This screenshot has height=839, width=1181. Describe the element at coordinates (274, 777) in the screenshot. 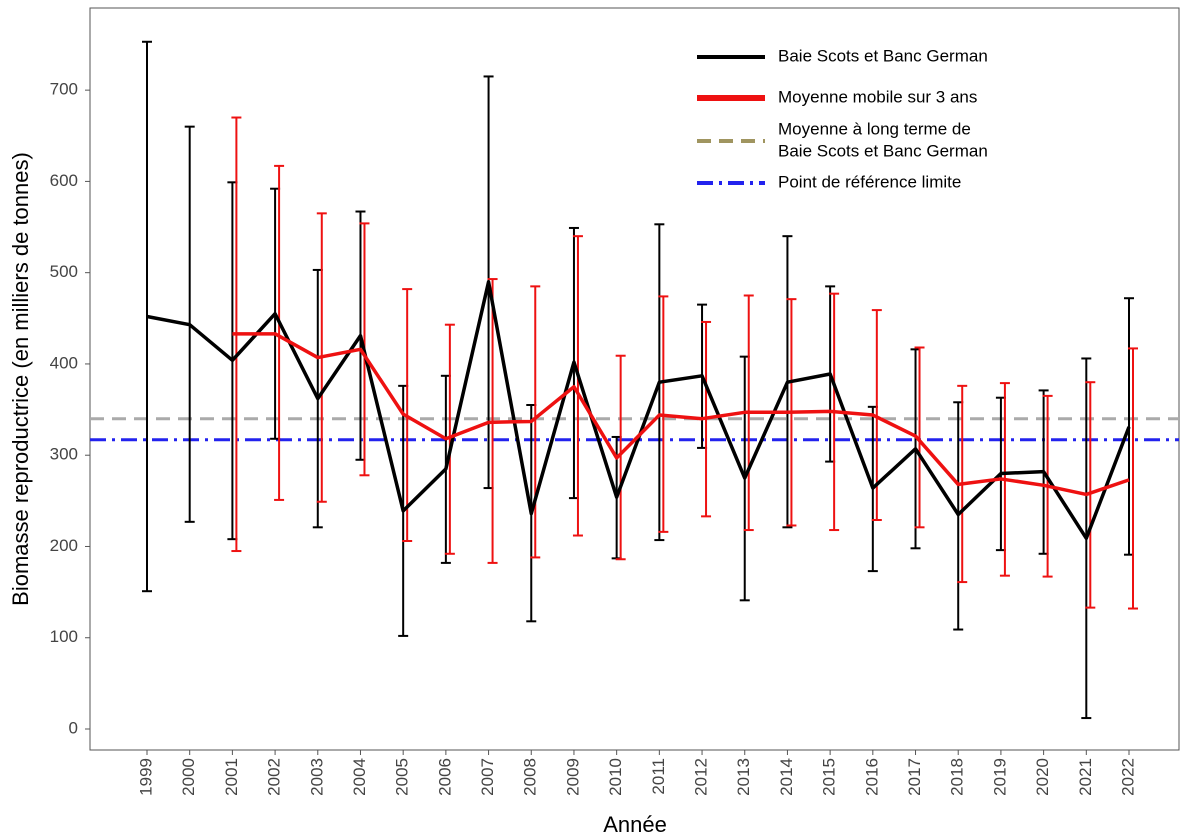

I see `x-tick-label: 2002` at that location.